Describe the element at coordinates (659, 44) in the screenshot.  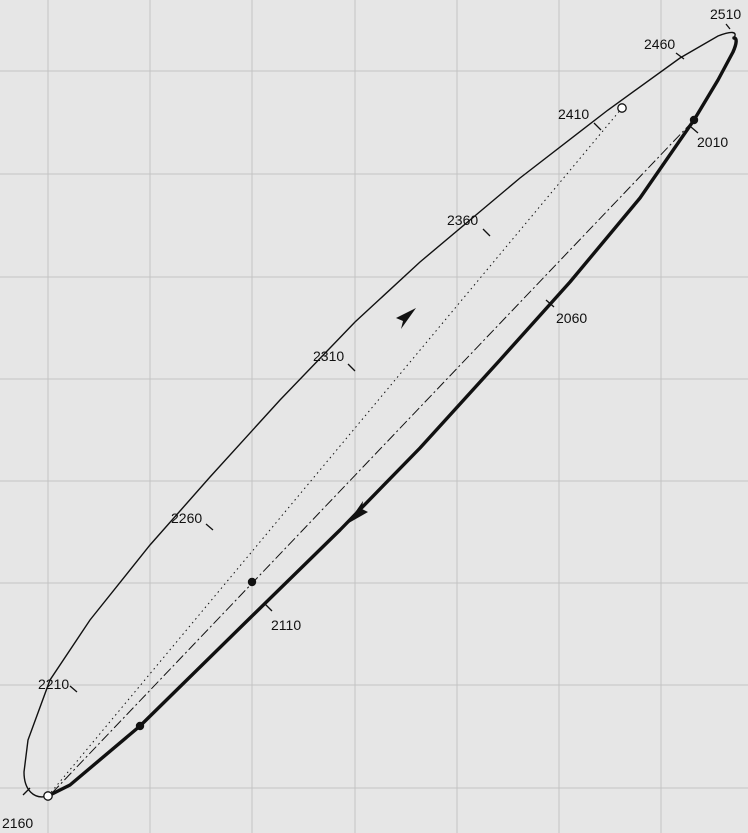
I see `year-label-2460: 2460` at that location.